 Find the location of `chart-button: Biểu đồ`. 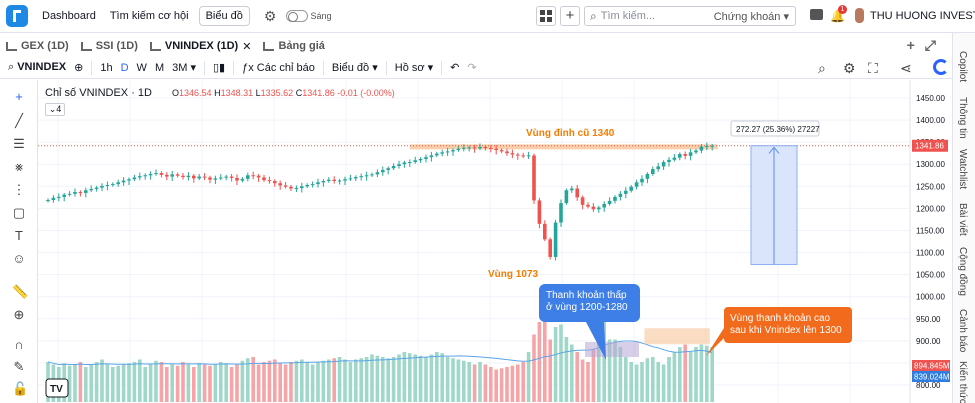

chart-button: Biểu đồ is located at coordinates (224, 16).